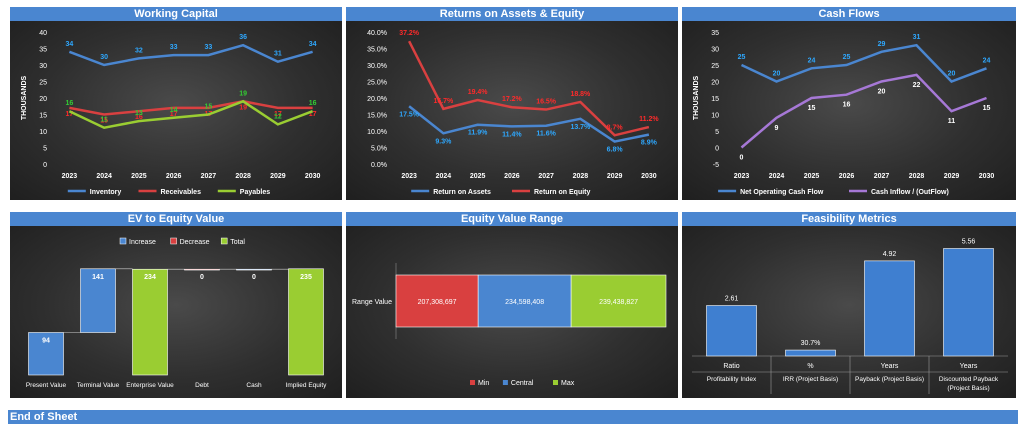 The image size is (1024, 434). Describe the element at coordinates (409, 33) in the screenshot. I see `data-label: 37.2%` at that location.